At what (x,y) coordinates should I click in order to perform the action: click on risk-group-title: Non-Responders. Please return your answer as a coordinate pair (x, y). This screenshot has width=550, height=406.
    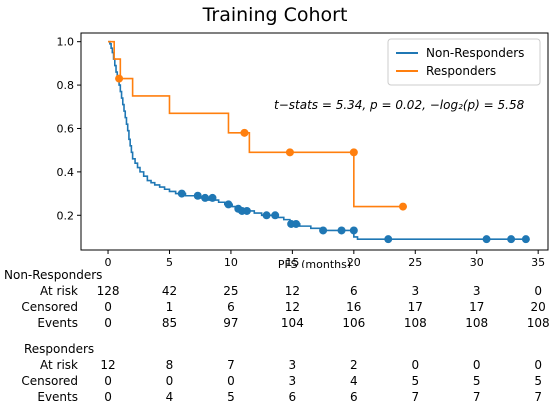
    Looking at the image, I should click on (53, 275).